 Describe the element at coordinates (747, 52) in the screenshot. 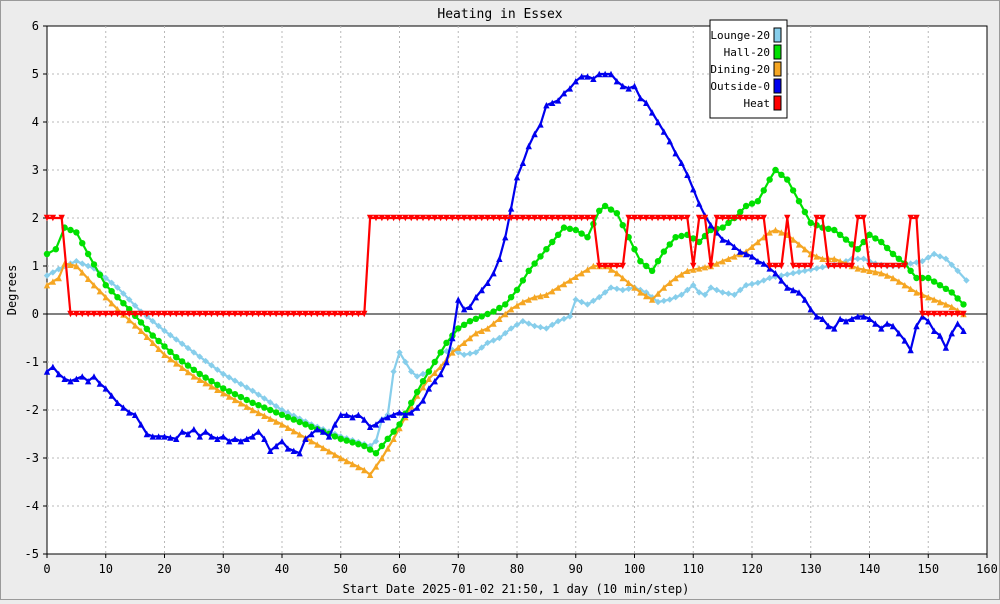

I see `legend-label: Hall-20` at that location.